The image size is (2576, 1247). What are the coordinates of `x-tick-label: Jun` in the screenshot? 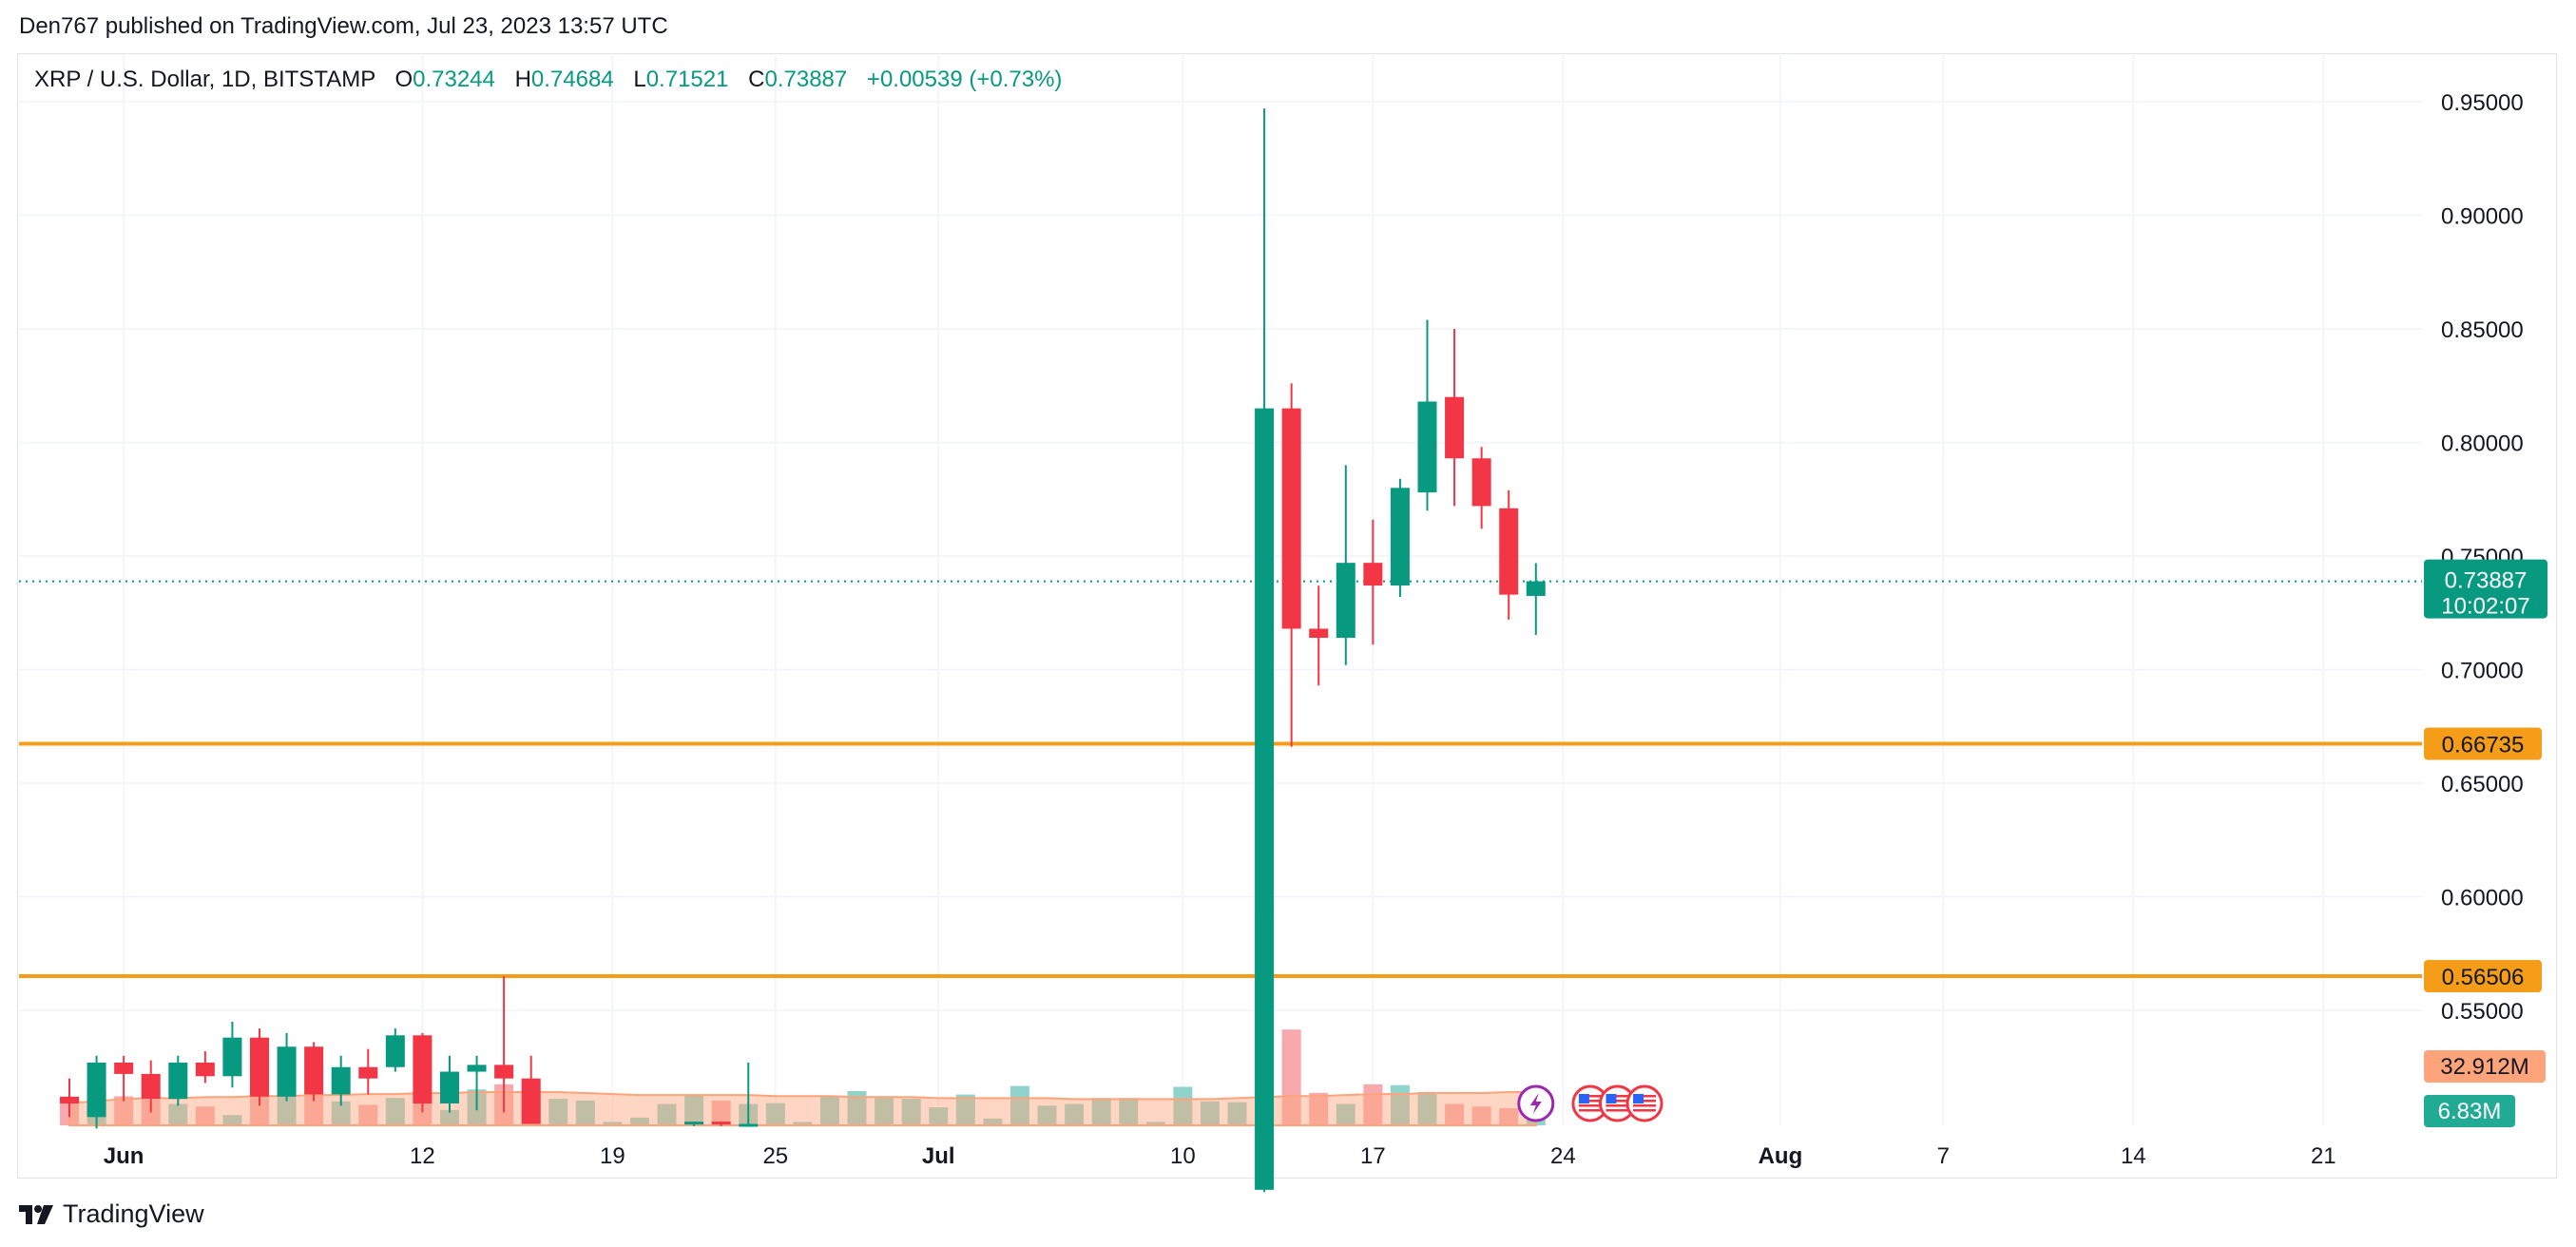 It's located at (124, 1156).